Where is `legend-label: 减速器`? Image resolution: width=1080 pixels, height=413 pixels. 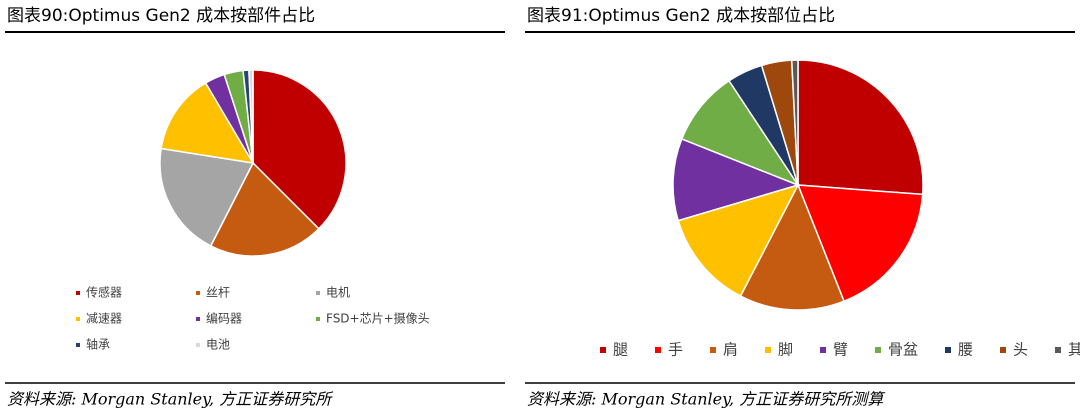
legend-label: 减速器 is located at coordinates (104, 319).